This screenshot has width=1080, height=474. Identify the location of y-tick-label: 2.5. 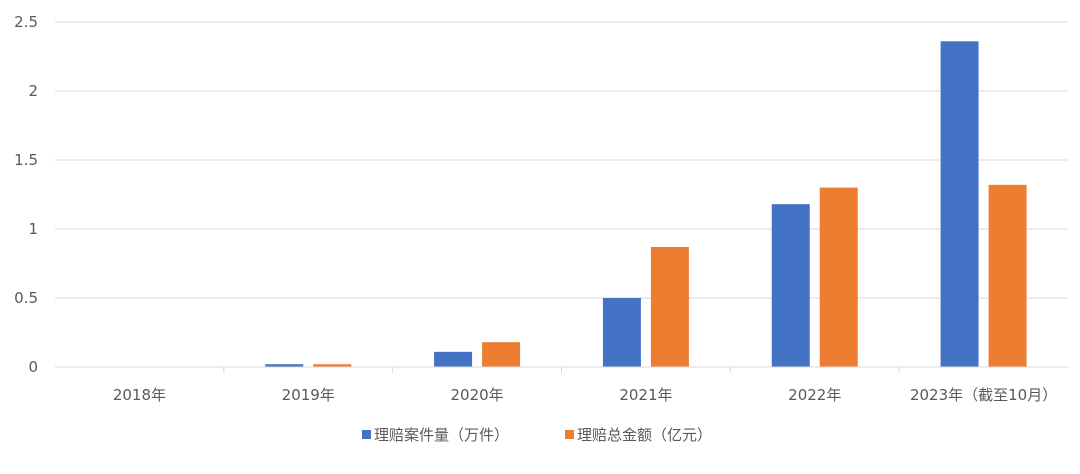
(26, 22).